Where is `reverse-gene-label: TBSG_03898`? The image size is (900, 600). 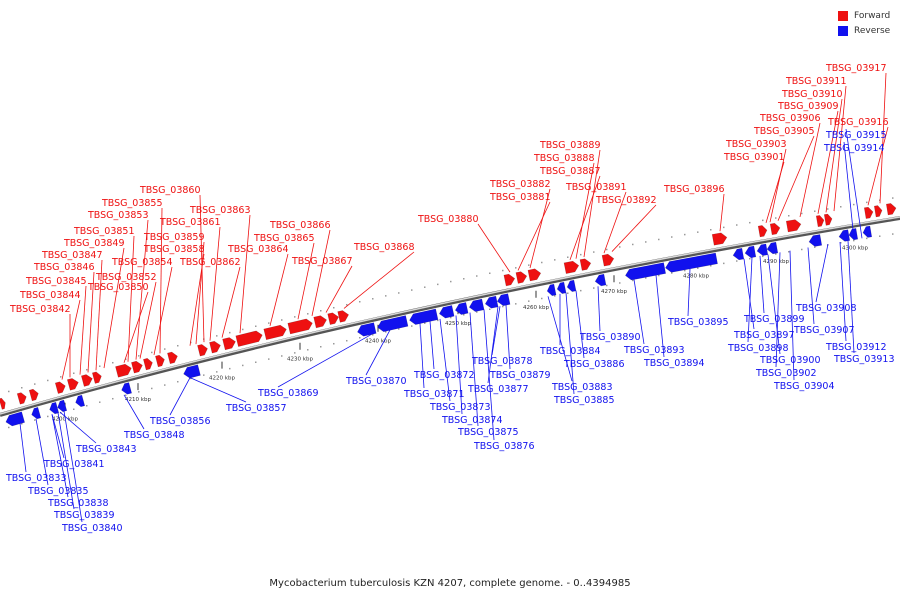 reverse-gene-label: TBSG_03898 is located at coordinates (758, 348).